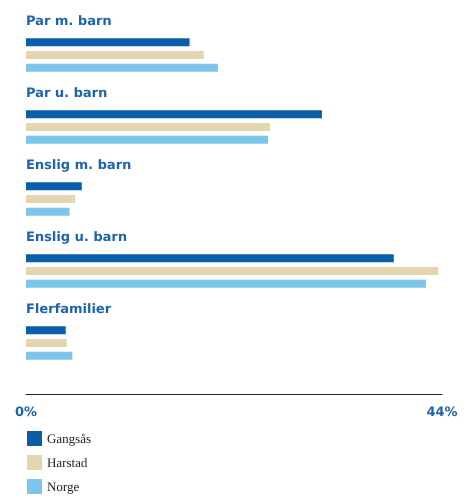  Describe the element at coordinates (69, 438) in the screenshot. I see `legend-label: Gangsås` at that location.